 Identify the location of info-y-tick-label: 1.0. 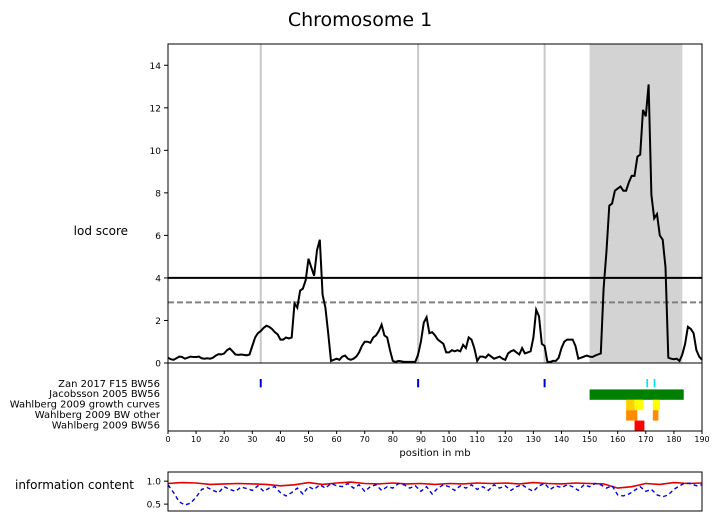
(154, 483).